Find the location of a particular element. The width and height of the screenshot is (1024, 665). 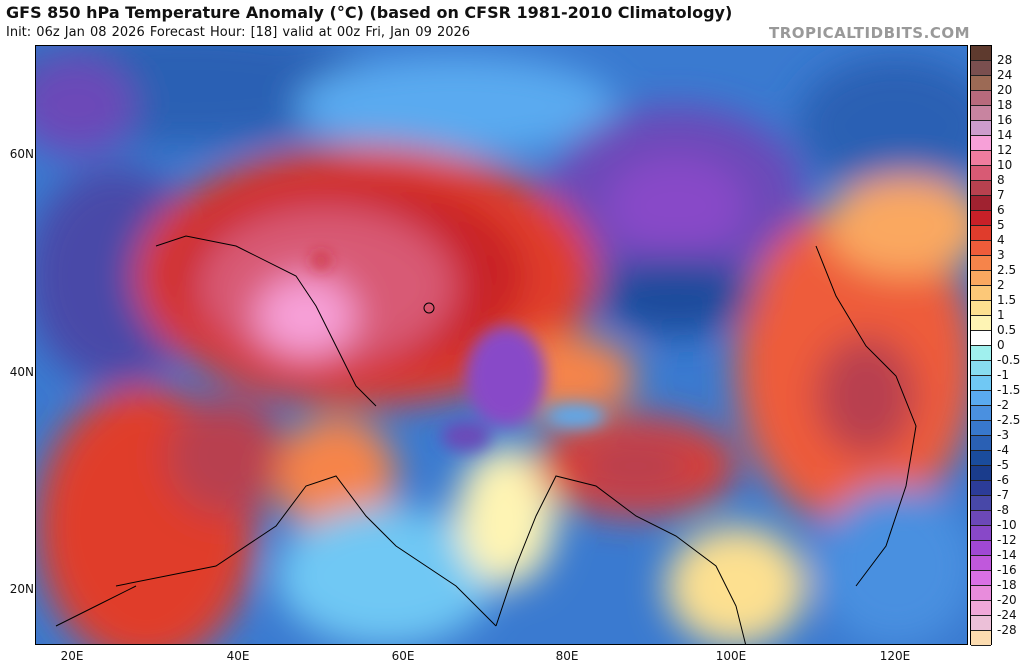

colorbar-label: -6 is located at coordinates (1003, 480).